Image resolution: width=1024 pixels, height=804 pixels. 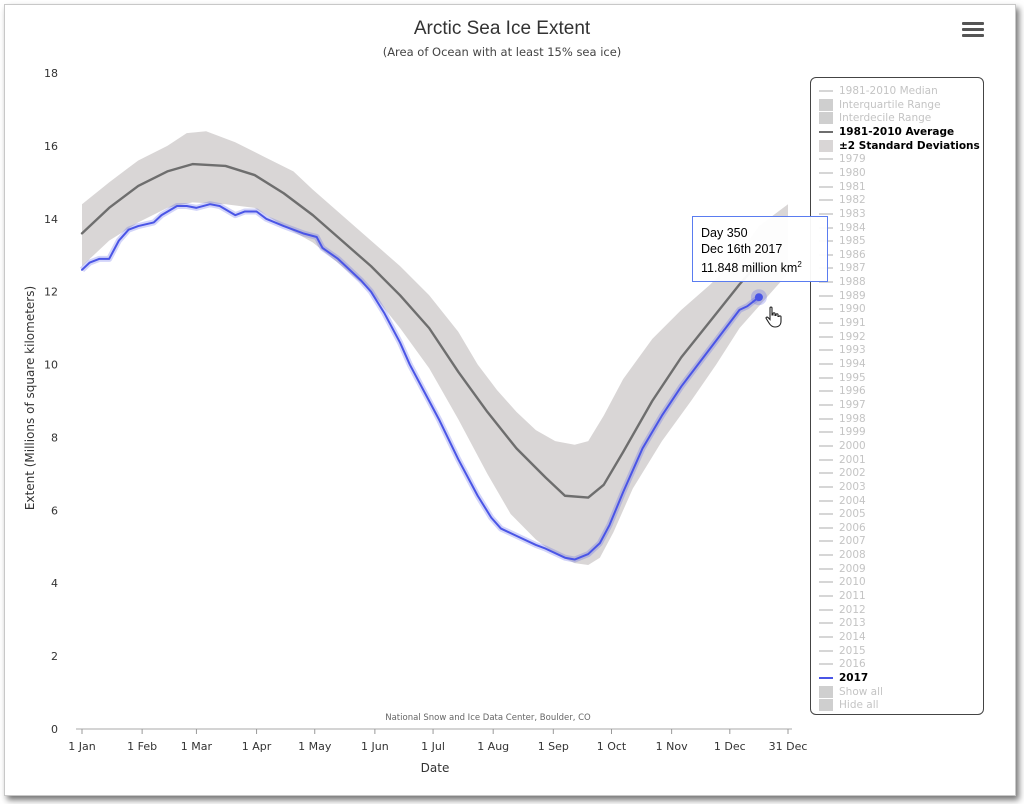 I want to click on legend-item: Hide all, so click(x=849, y=705).